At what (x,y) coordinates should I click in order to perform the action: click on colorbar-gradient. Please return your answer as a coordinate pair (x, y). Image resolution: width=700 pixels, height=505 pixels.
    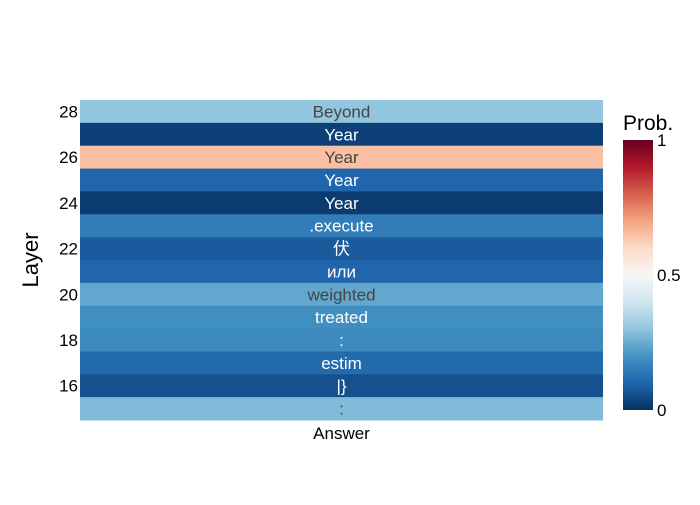
    Looking at the image, I should click on (638, 275).